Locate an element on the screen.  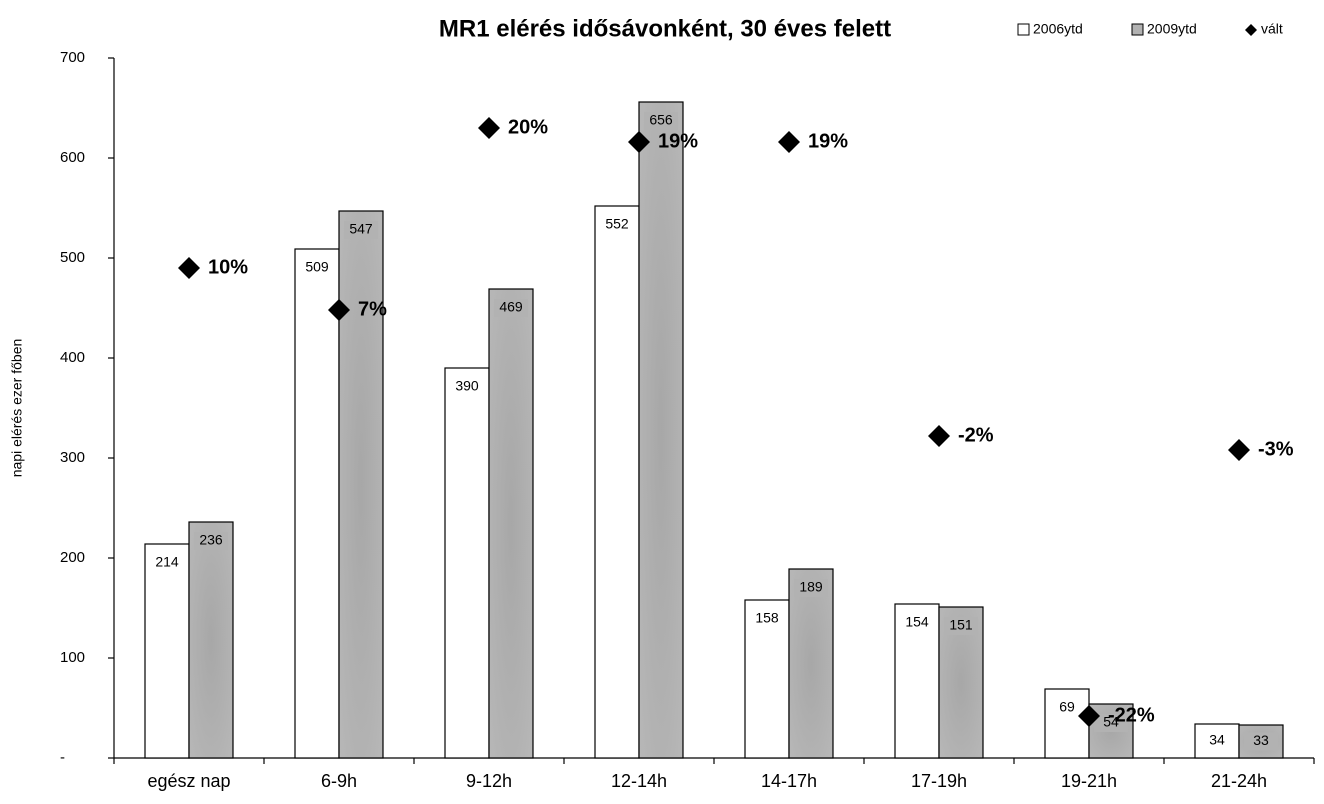
value-label: 547 is located at coordinates (361, 229).